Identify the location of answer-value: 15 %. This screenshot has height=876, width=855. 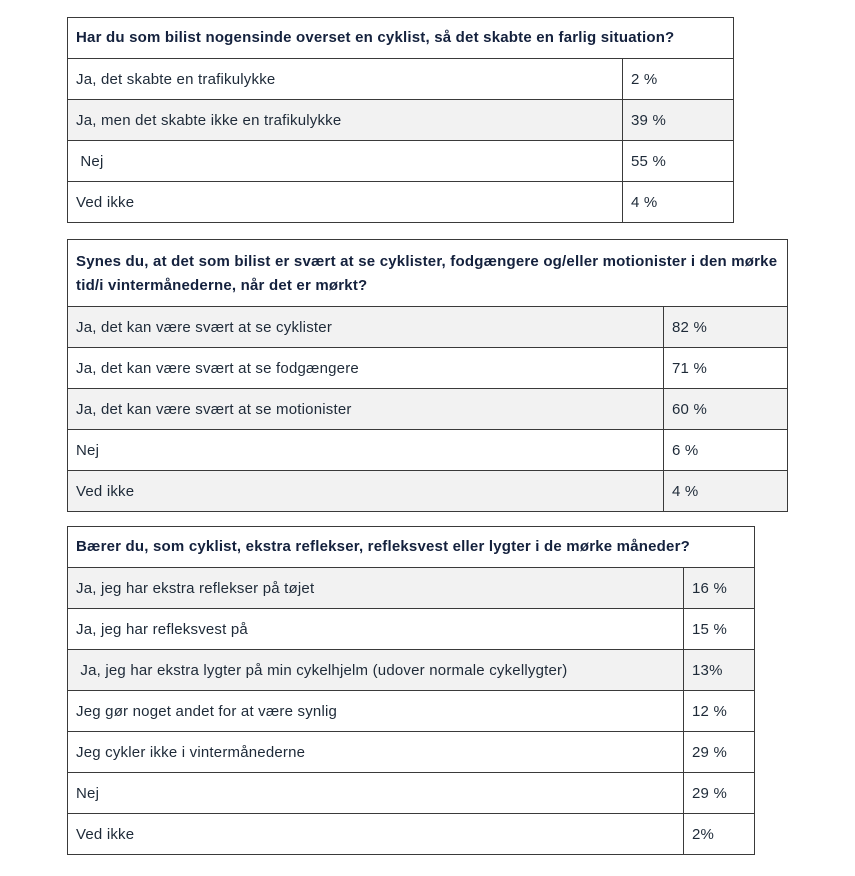
(719, 629).